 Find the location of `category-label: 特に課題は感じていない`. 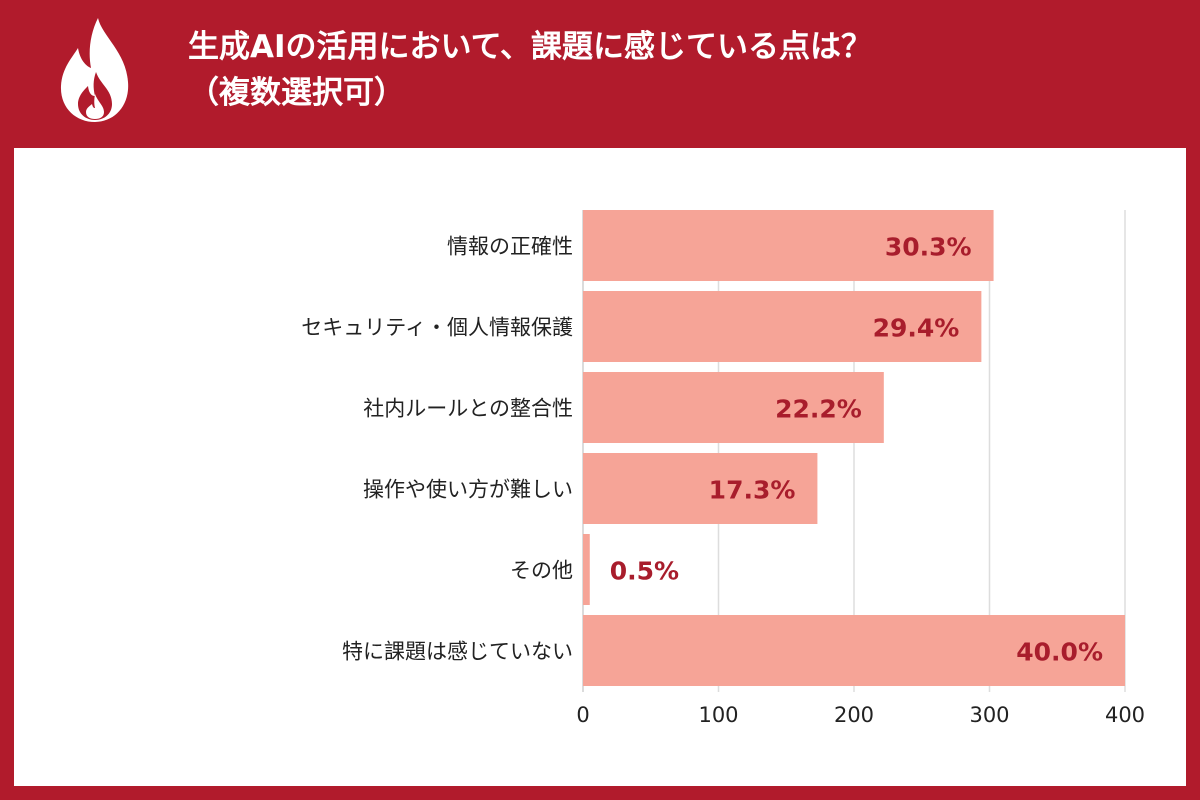

category-label: 特に課題は感じていない is located at coordinates (457, 652).